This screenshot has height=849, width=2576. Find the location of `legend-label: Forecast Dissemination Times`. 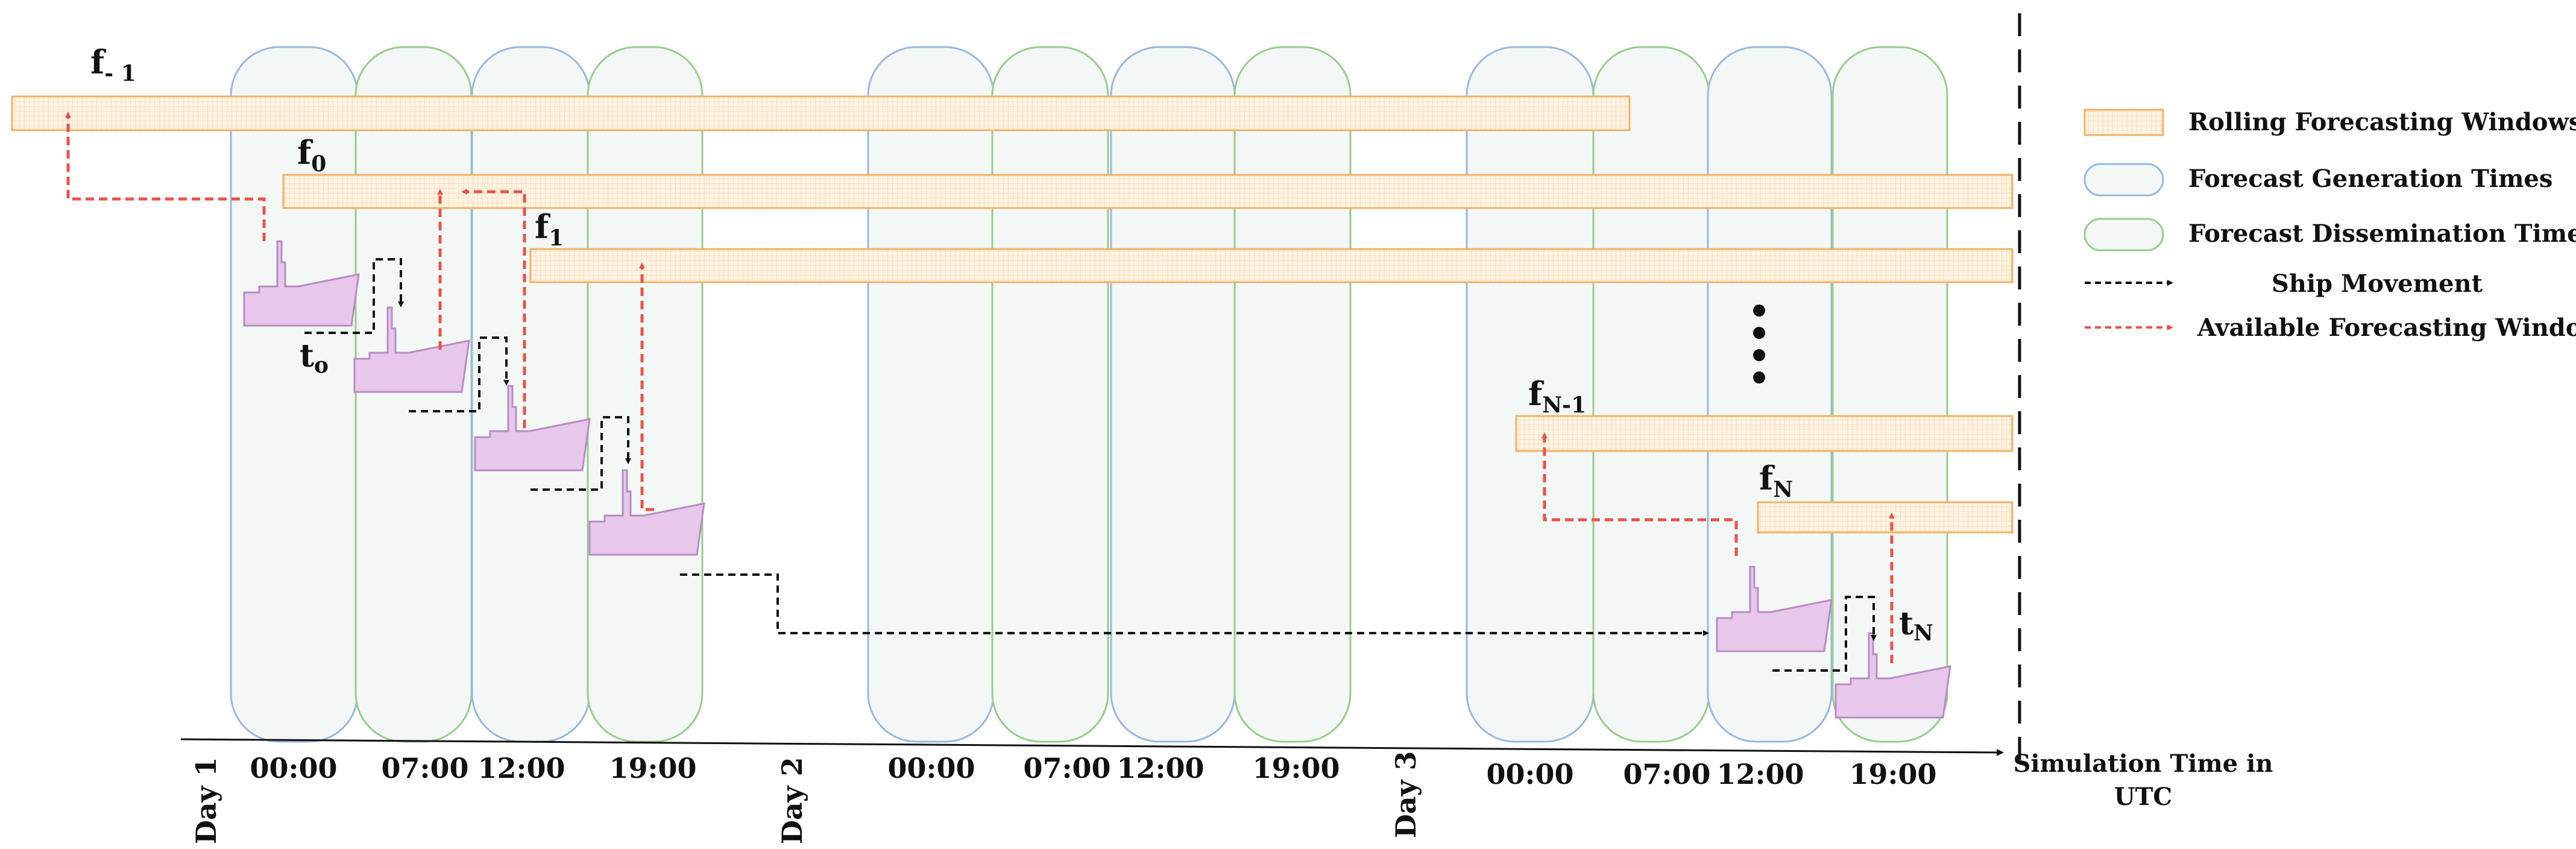

legend-label: Forecast Dissemination Times is located at coordinates (2382, 234).